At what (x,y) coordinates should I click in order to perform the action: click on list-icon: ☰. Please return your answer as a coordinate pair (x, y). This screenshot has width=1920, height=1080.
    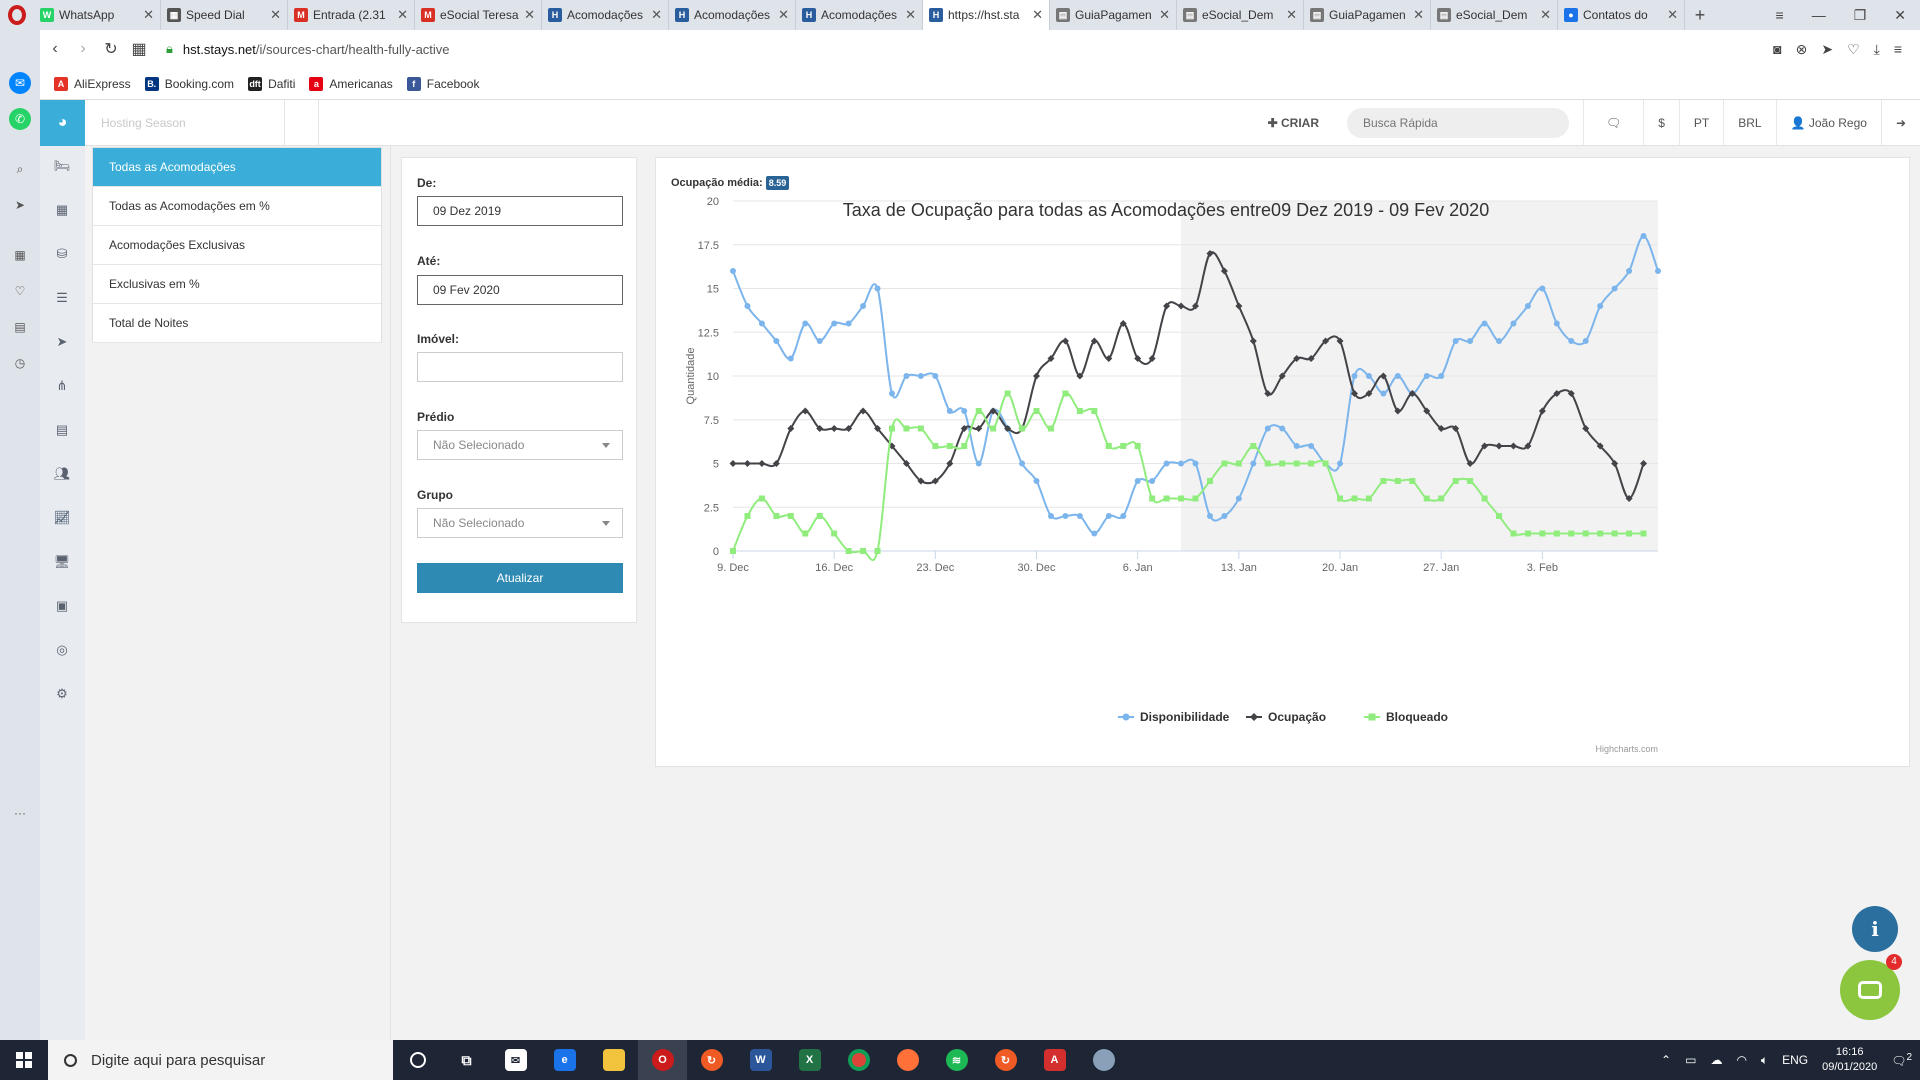
    Looking at the image, I should click on (62, 297).